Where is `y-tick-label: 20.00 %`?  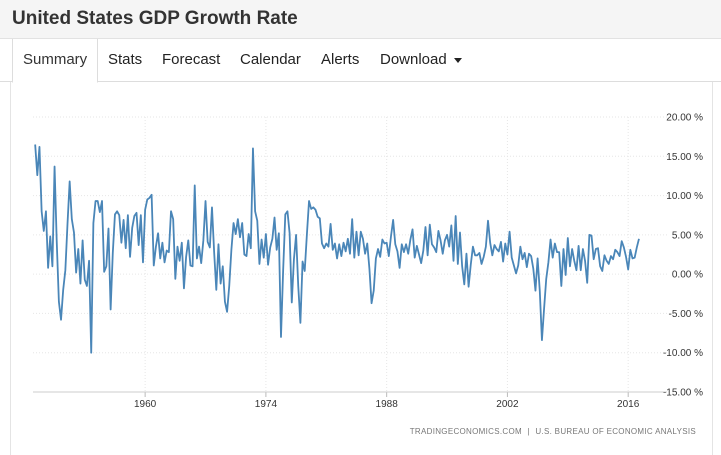
y-tick-label: 20.00 % is located at coordinates (684, 118).